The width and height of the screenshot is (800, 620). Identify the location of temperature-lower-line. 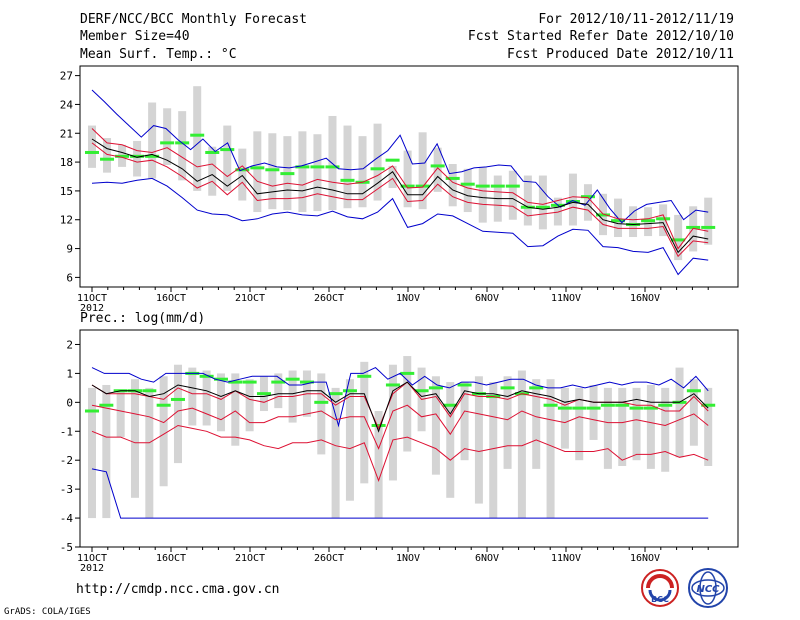
(400, 200).